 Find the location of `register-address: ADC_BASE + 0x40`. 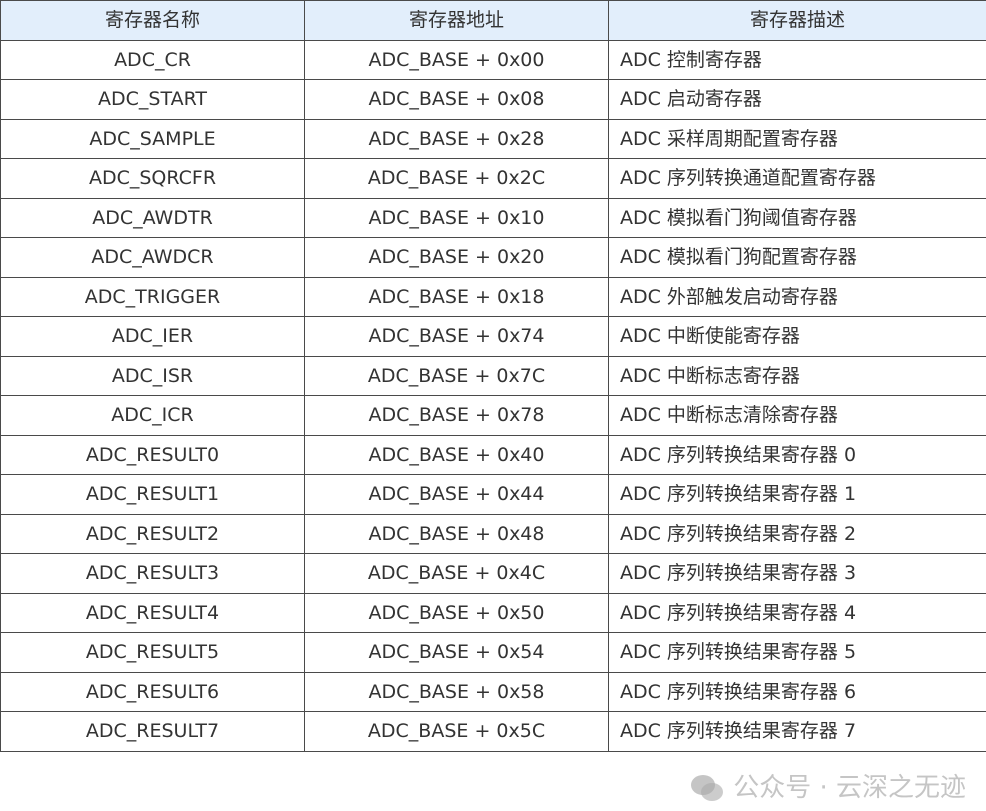

register-address: ADC_BASE + 0x40 is located at coordinates (456, 454).